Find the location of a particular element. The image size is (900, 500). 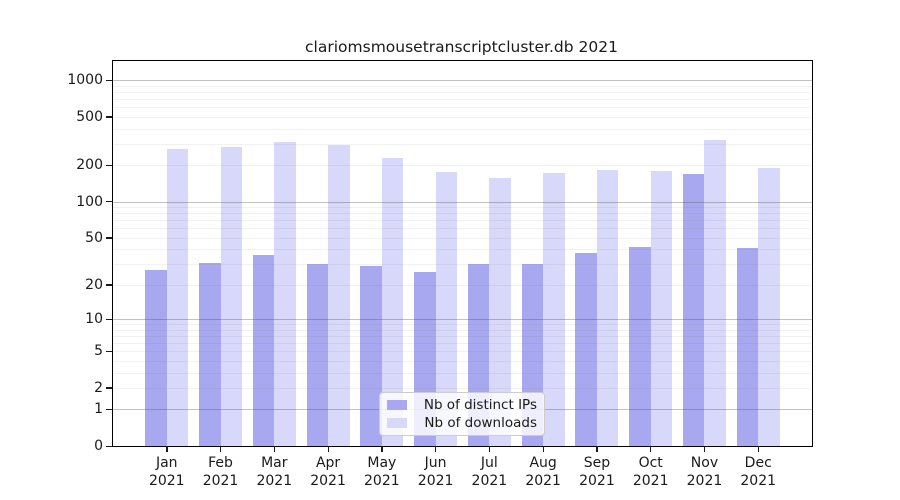

bar-distinct-ips-mar is located at coordinates (263, 350).